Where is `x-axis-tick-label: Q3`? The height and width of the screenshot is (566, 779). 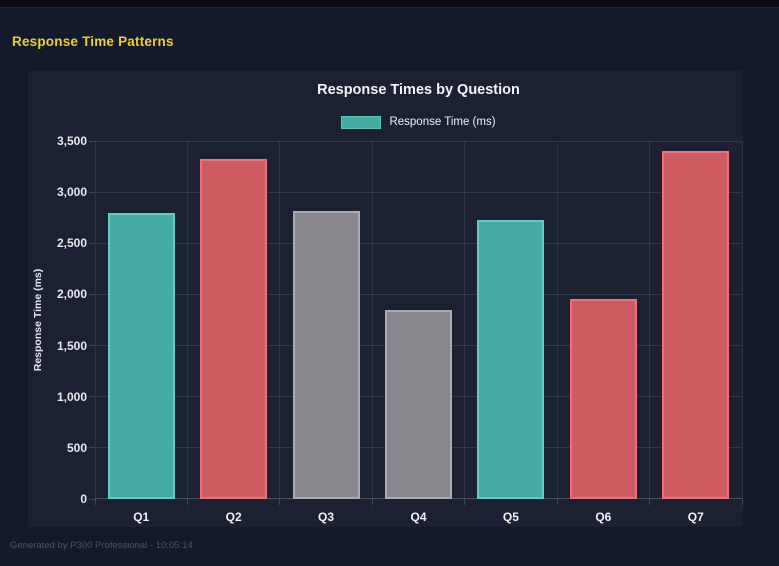
x-axis-tick-label: Q3 is located at coordinates (326, 517).